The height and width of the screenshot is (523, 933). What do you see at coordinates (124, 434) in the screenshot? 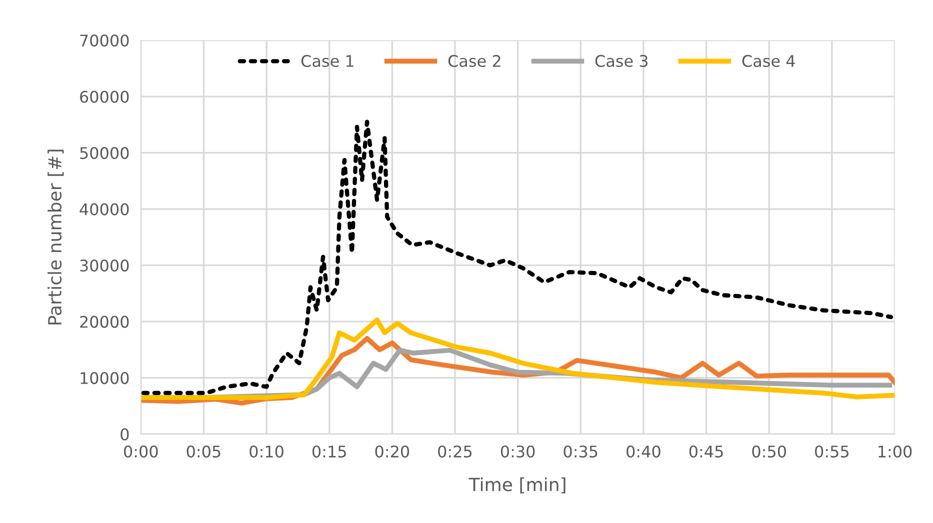
I see `y-tick-label: 0` at bounding box center [124, 434].